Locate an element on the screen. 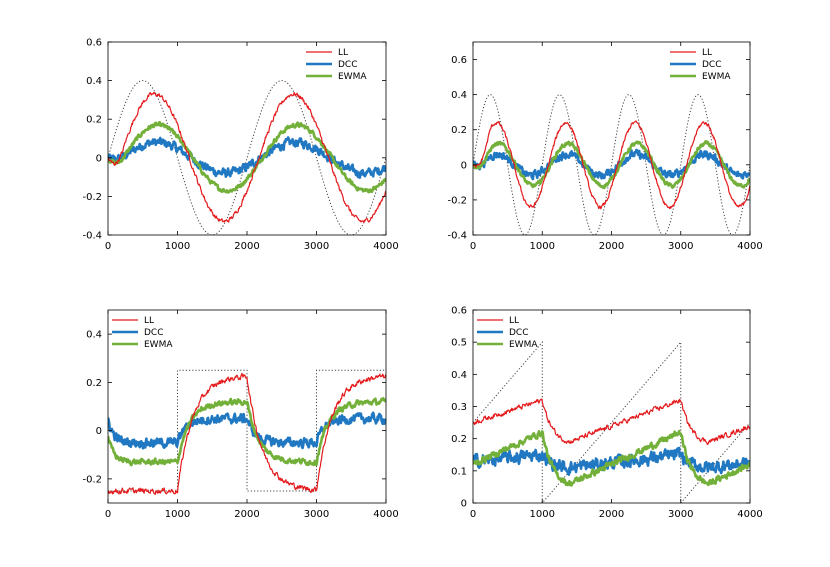 The width and height of the screenshot is (830, 567). chart-panel-3: 0 1000 2000 3000 4000 -0.2 0 0.2 0.4 LL DCC EWMA is located at coordinates (240, 414).